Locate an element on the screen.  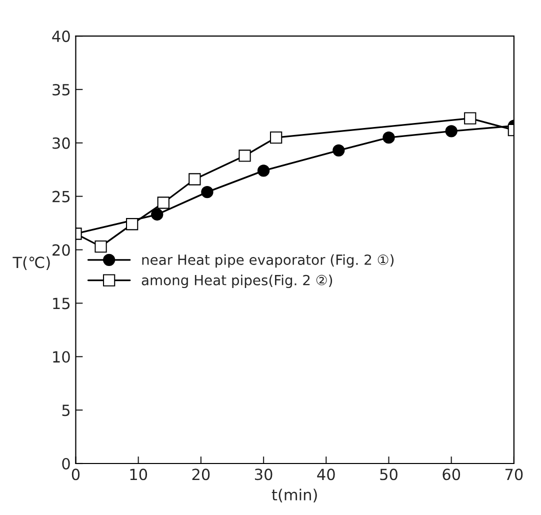
y-tick-label: 40 is located at coordinates (61, 36).